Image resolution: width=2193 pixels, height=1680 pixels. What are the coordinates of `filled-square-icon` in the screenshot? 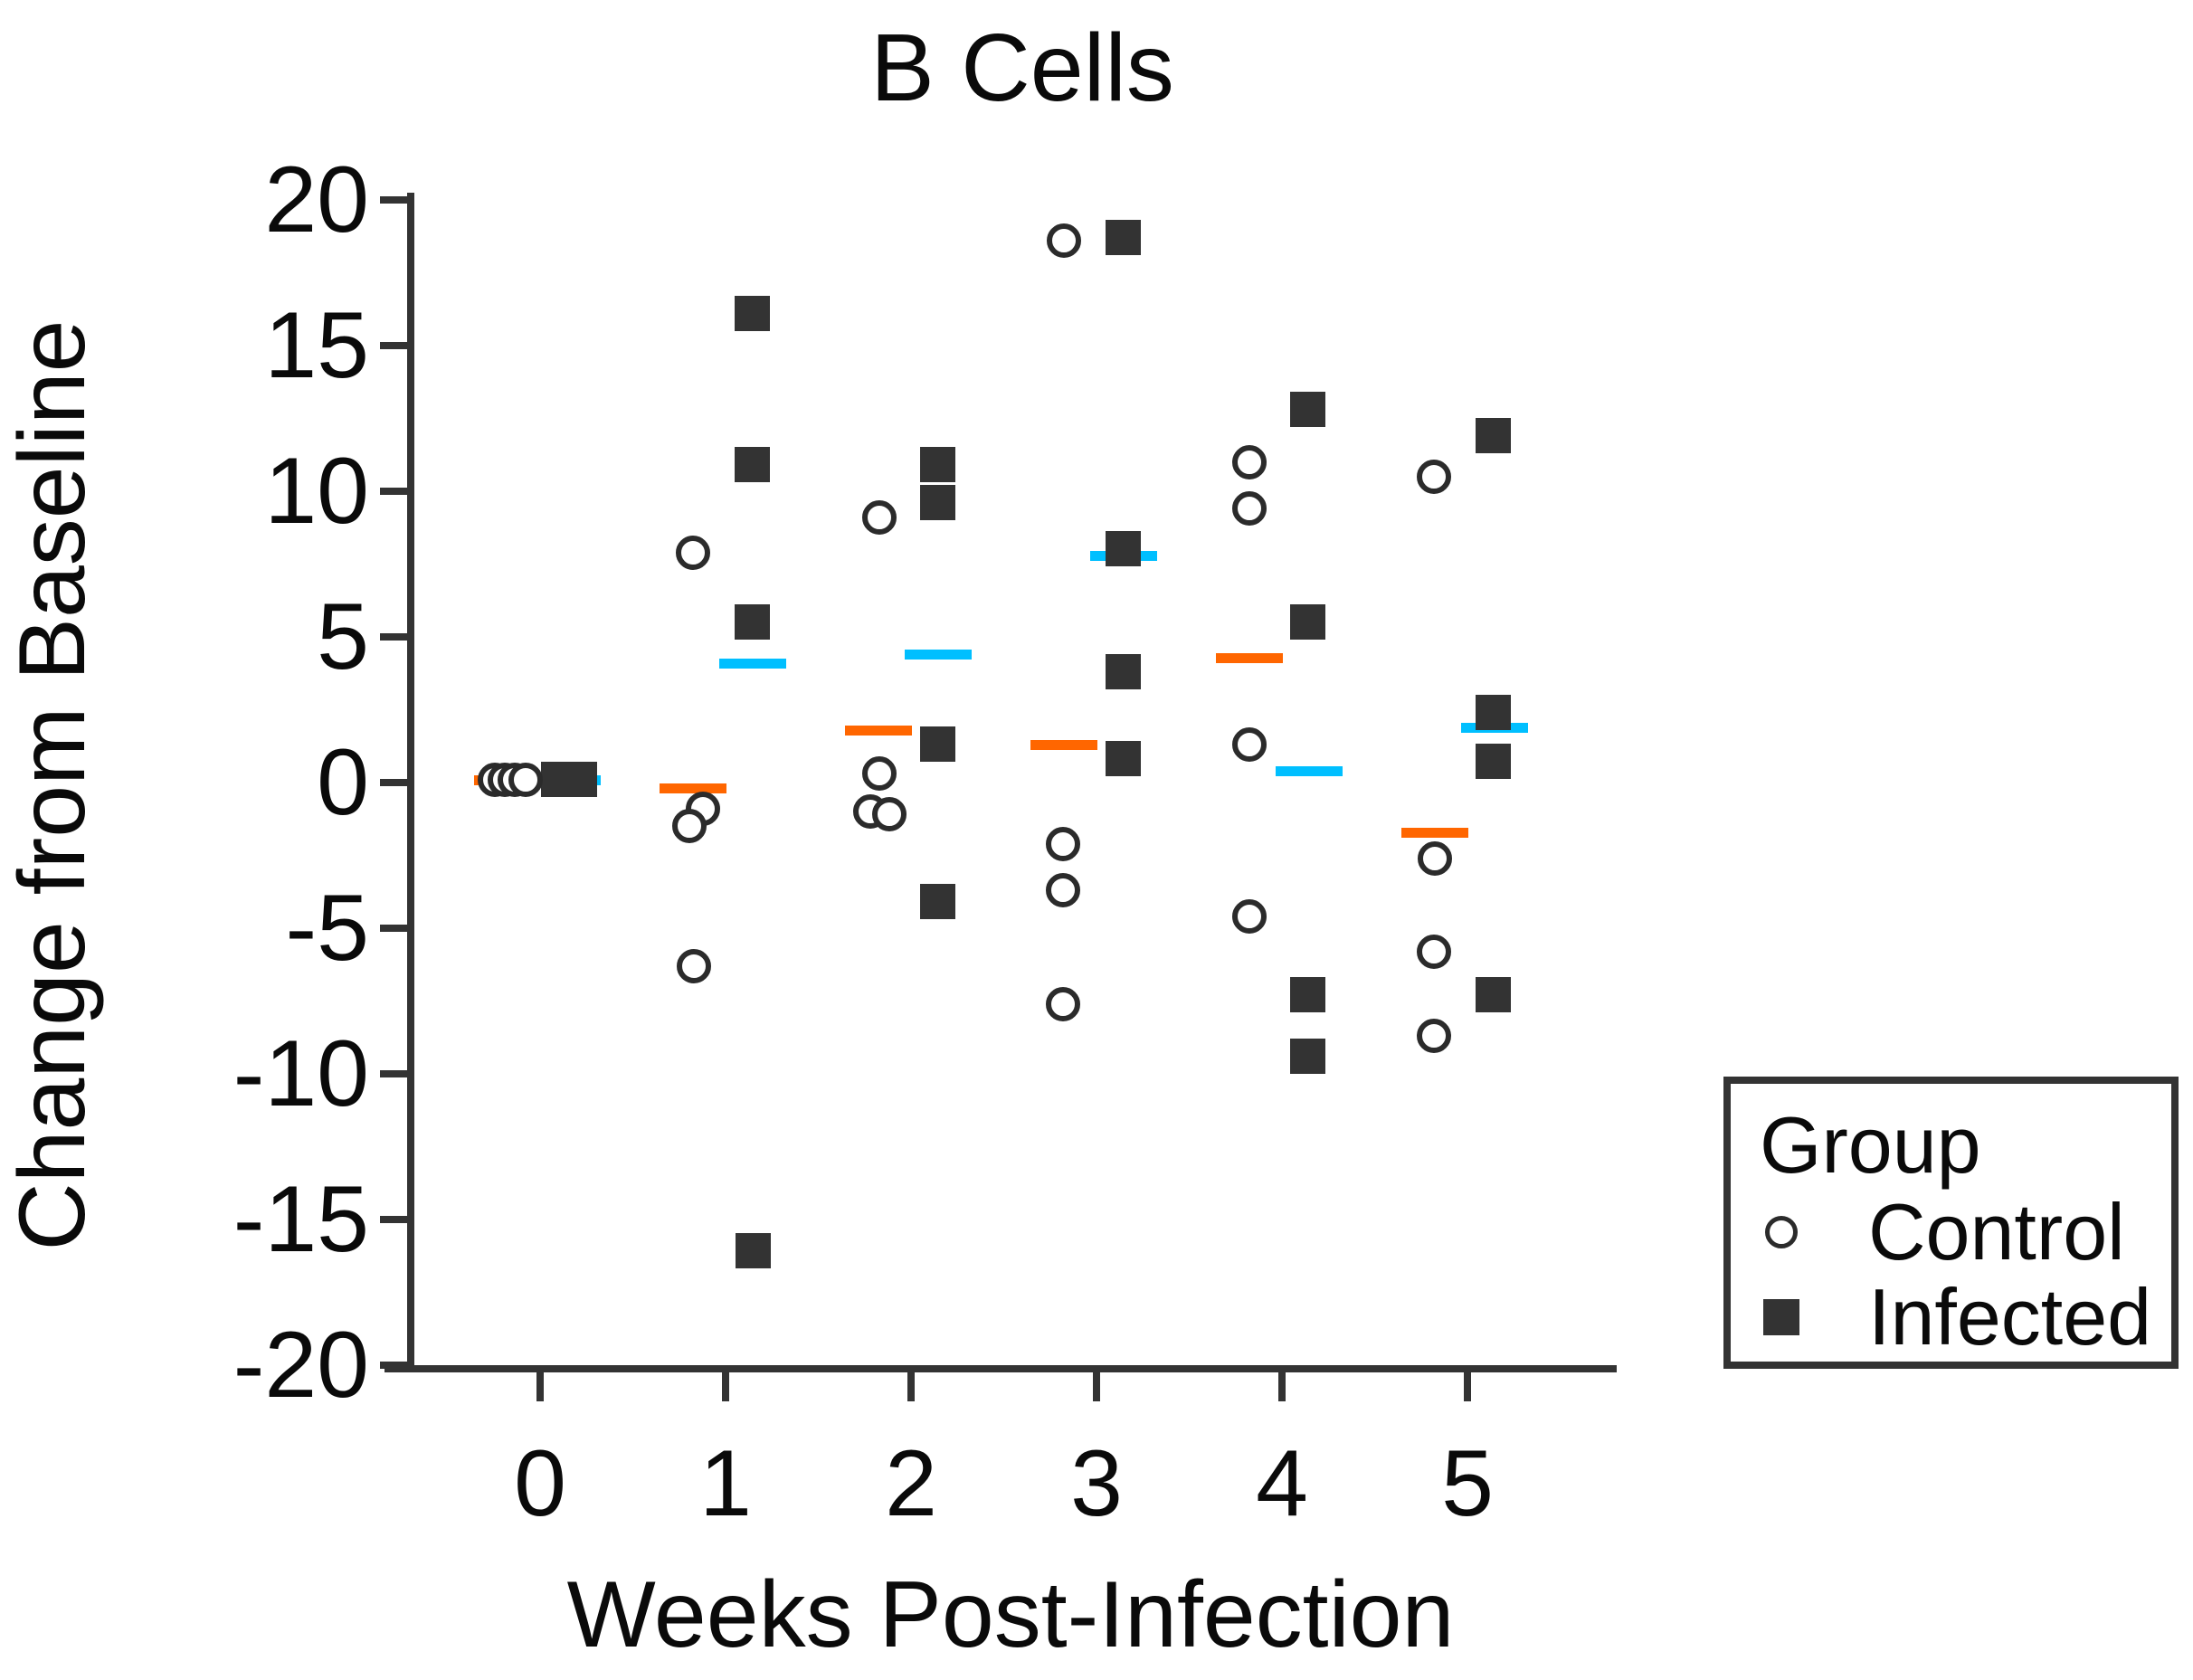 It's located at (1781, 1317).